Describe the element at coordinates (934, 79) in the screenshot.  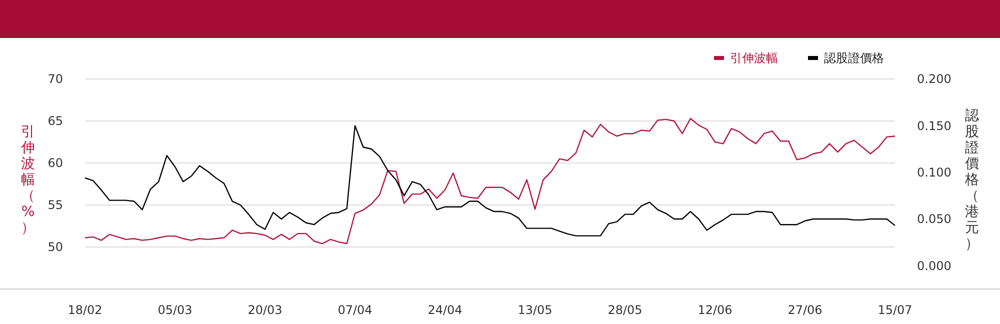
I see `y2-tick-label: 0.200` at that location.